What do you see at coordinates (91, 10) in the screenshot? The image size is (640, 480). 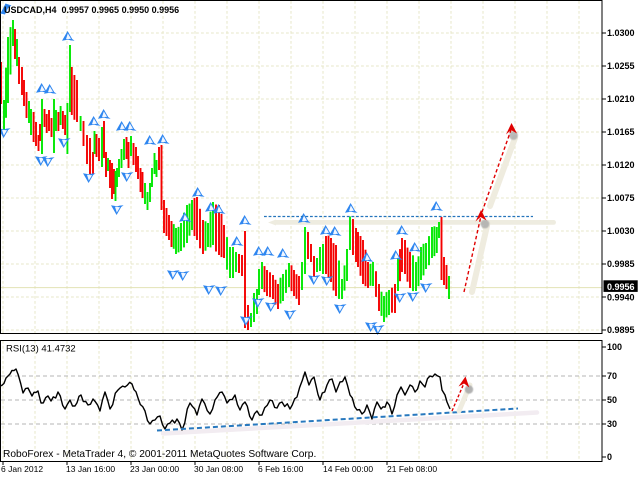 I see `svg-text:USDCAD,H4 0.9957 0.9965 0.995: USDCAD,H4 0.9957 0.9965 0.9950 0.9956` at bounding box center [91, 10].